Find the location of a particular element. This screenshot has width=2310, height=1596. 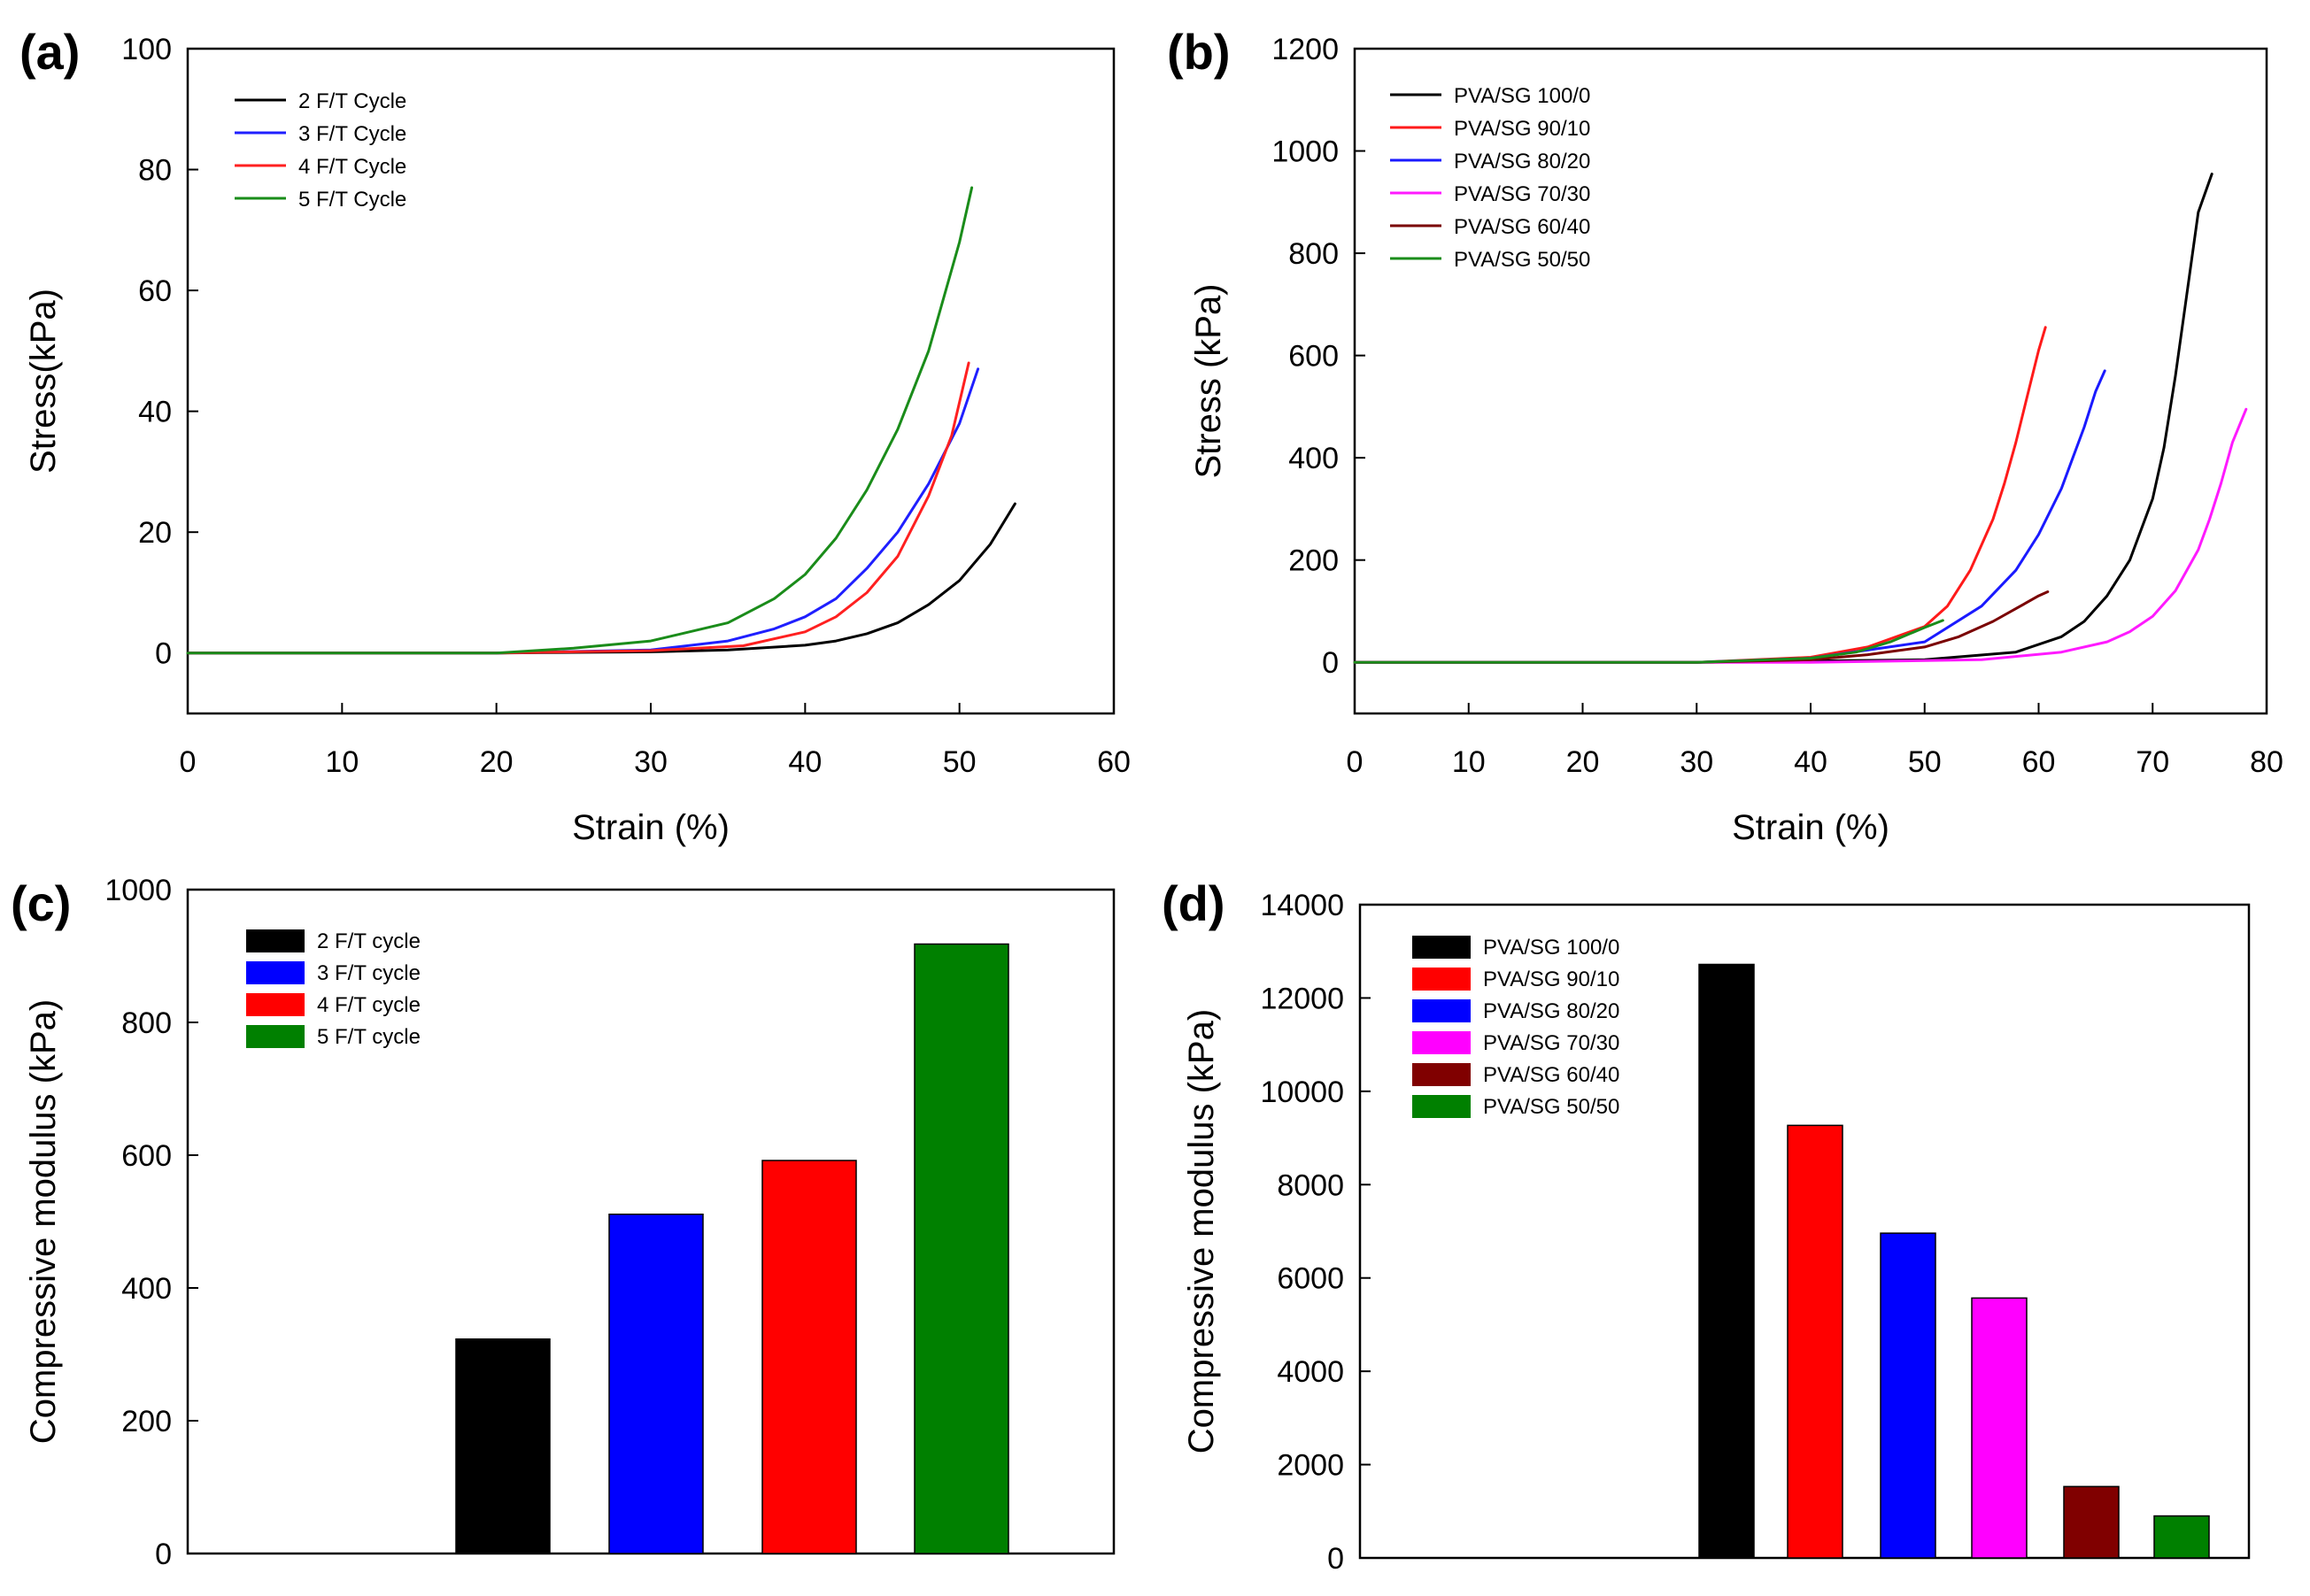

panel-letter: (d) is located at coordinates (1193, 903).